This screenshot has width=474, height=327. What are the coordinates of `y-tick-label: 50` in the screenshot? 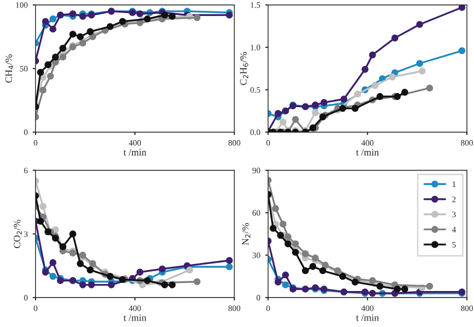 It's located at (24, 69).